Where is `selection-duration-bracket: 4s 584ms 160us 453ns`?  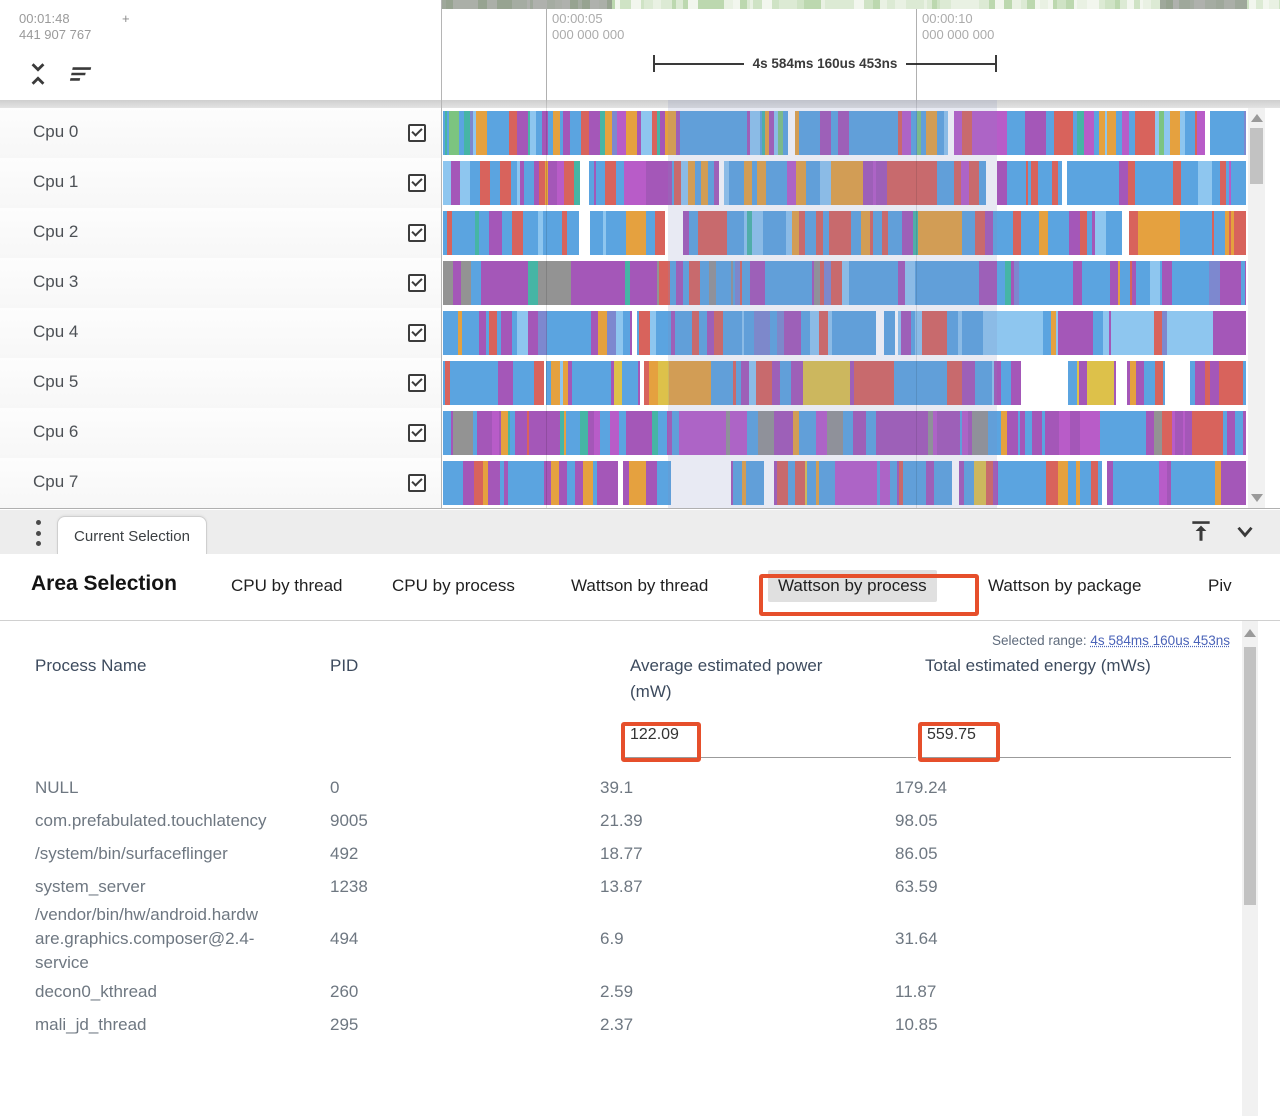 selection-duration-bracket: 4s 584ms 160us 453ns is located at coordinates (825, 63).